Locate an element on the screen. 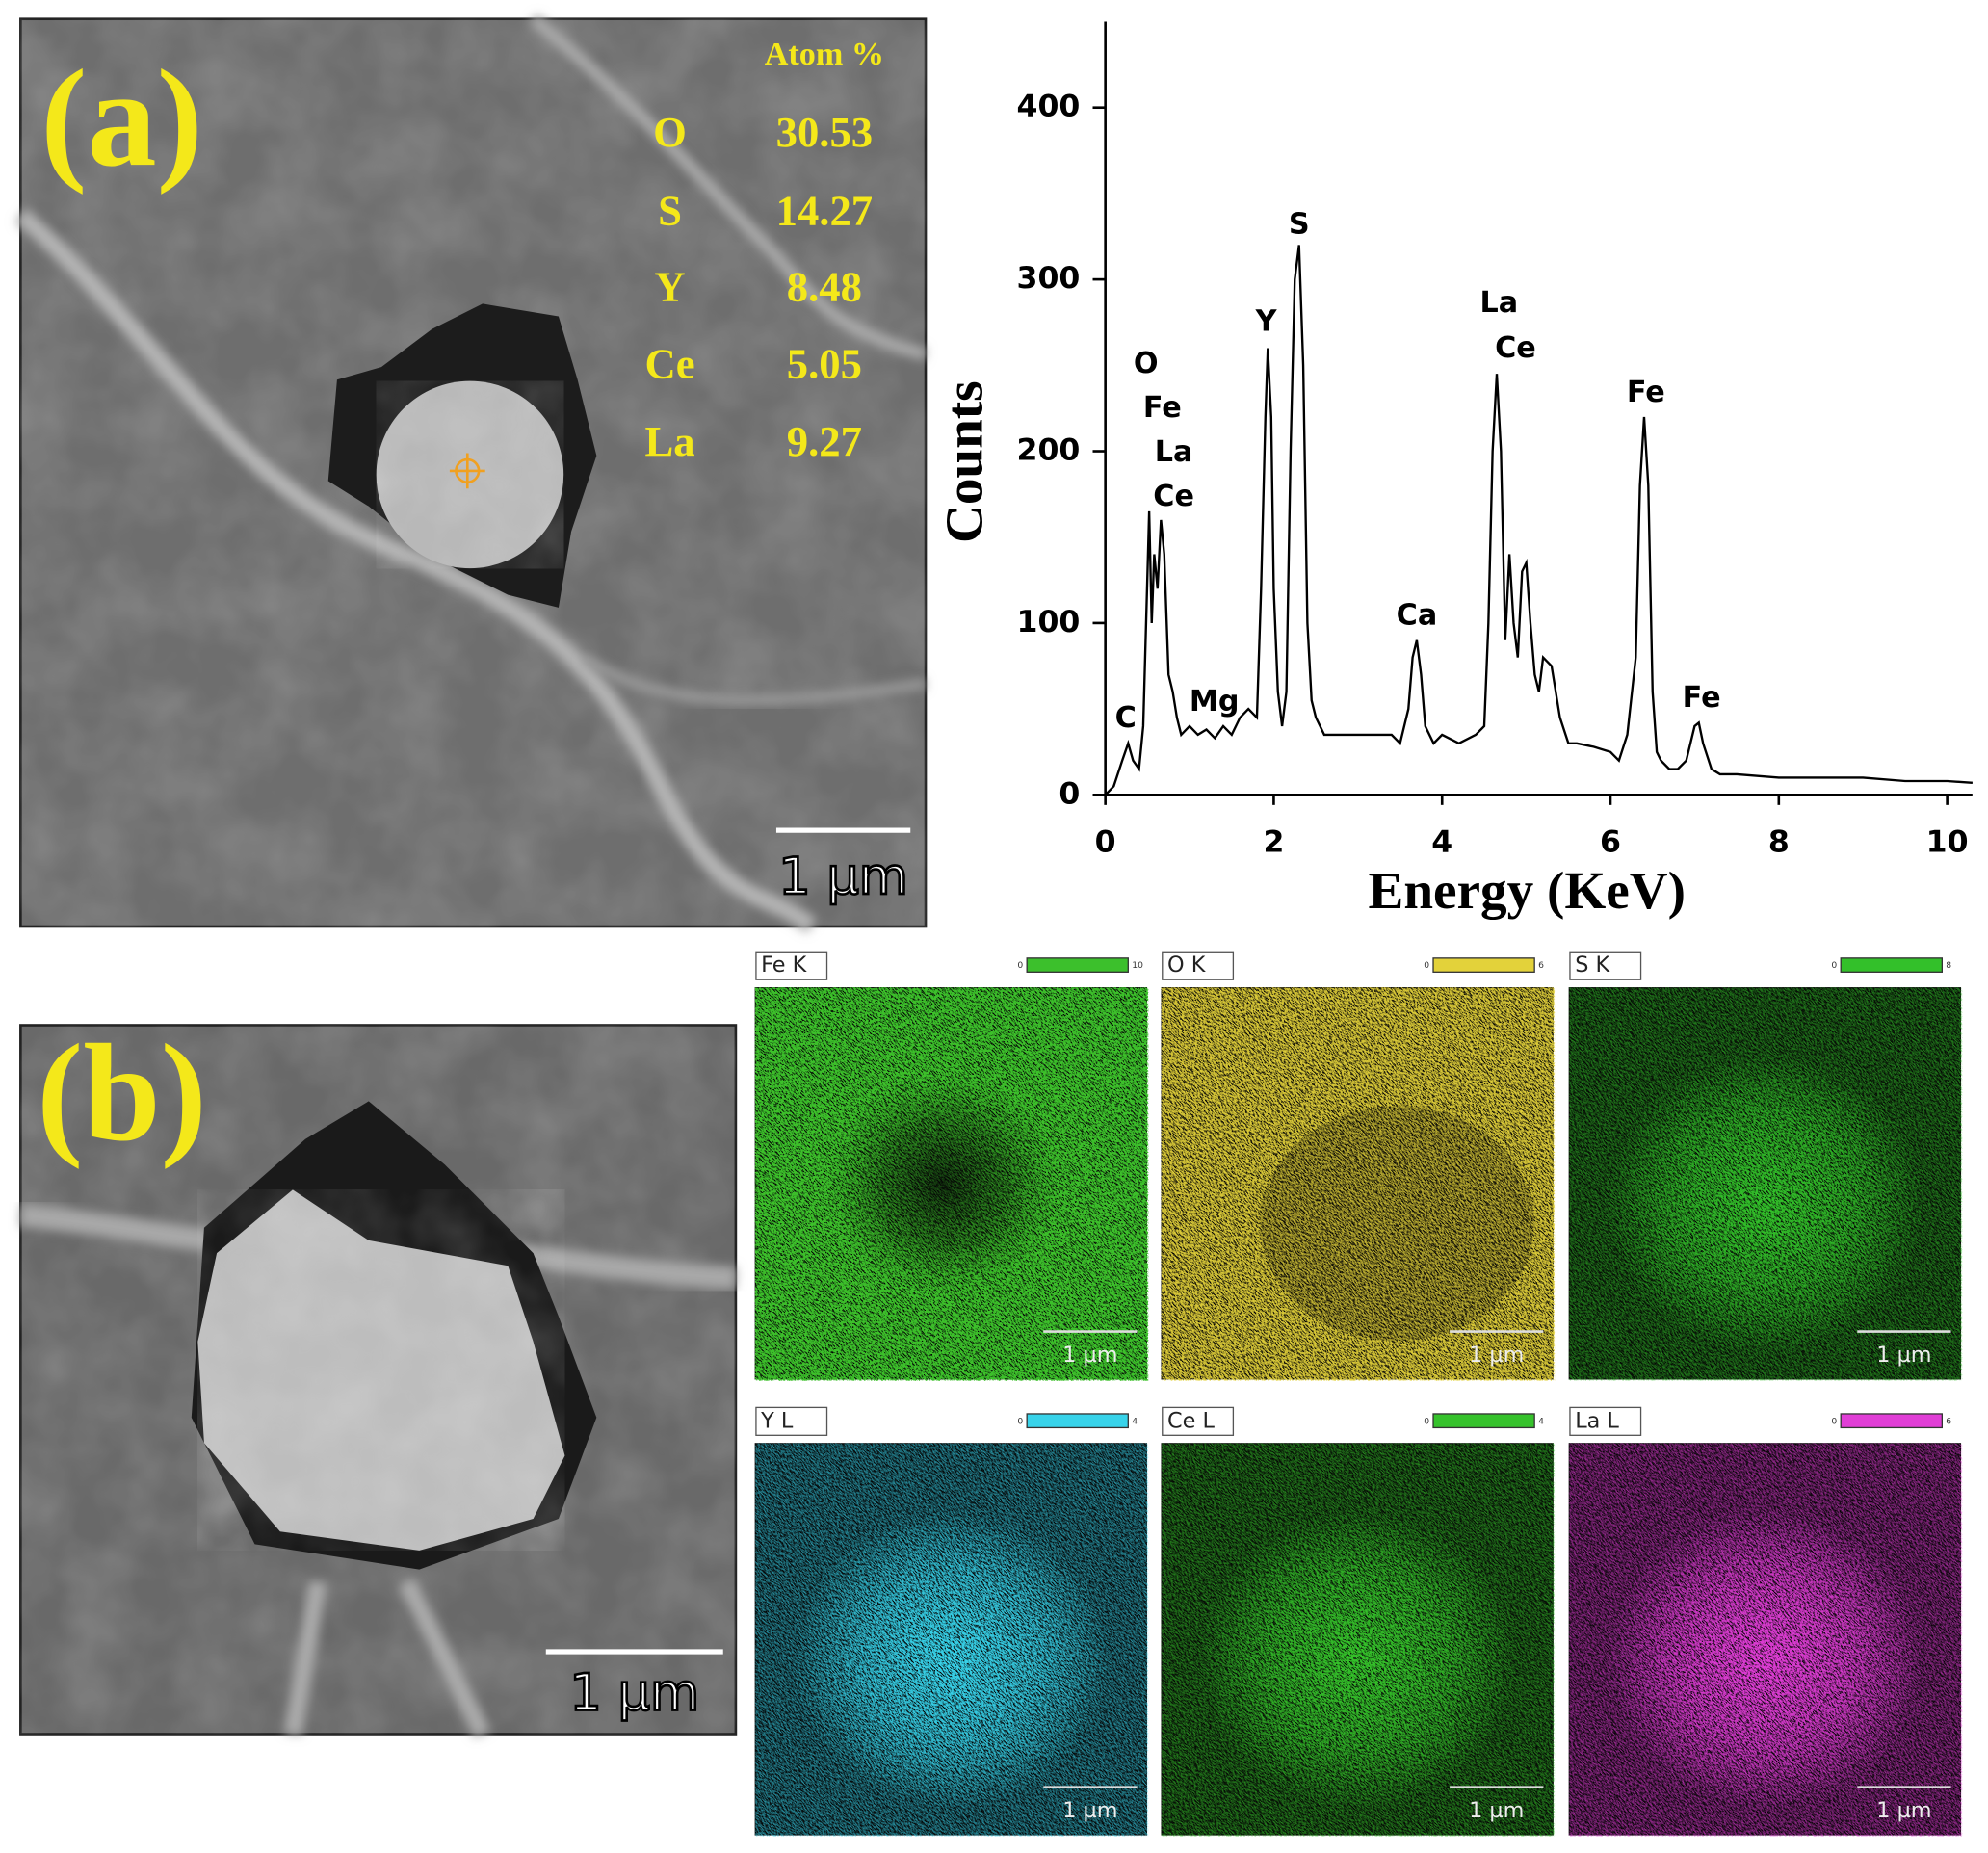  atom-percent: 5.05 is located at coordinates (824, 364).